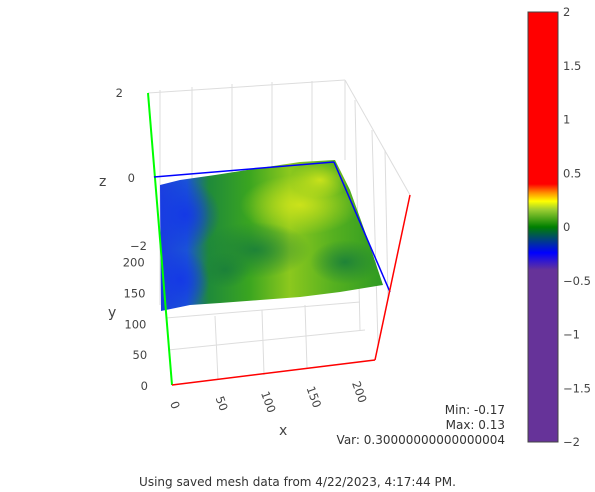 The image size is (595, 492). I want to click on stat-max: Max: 0.13, so click(475, 425).